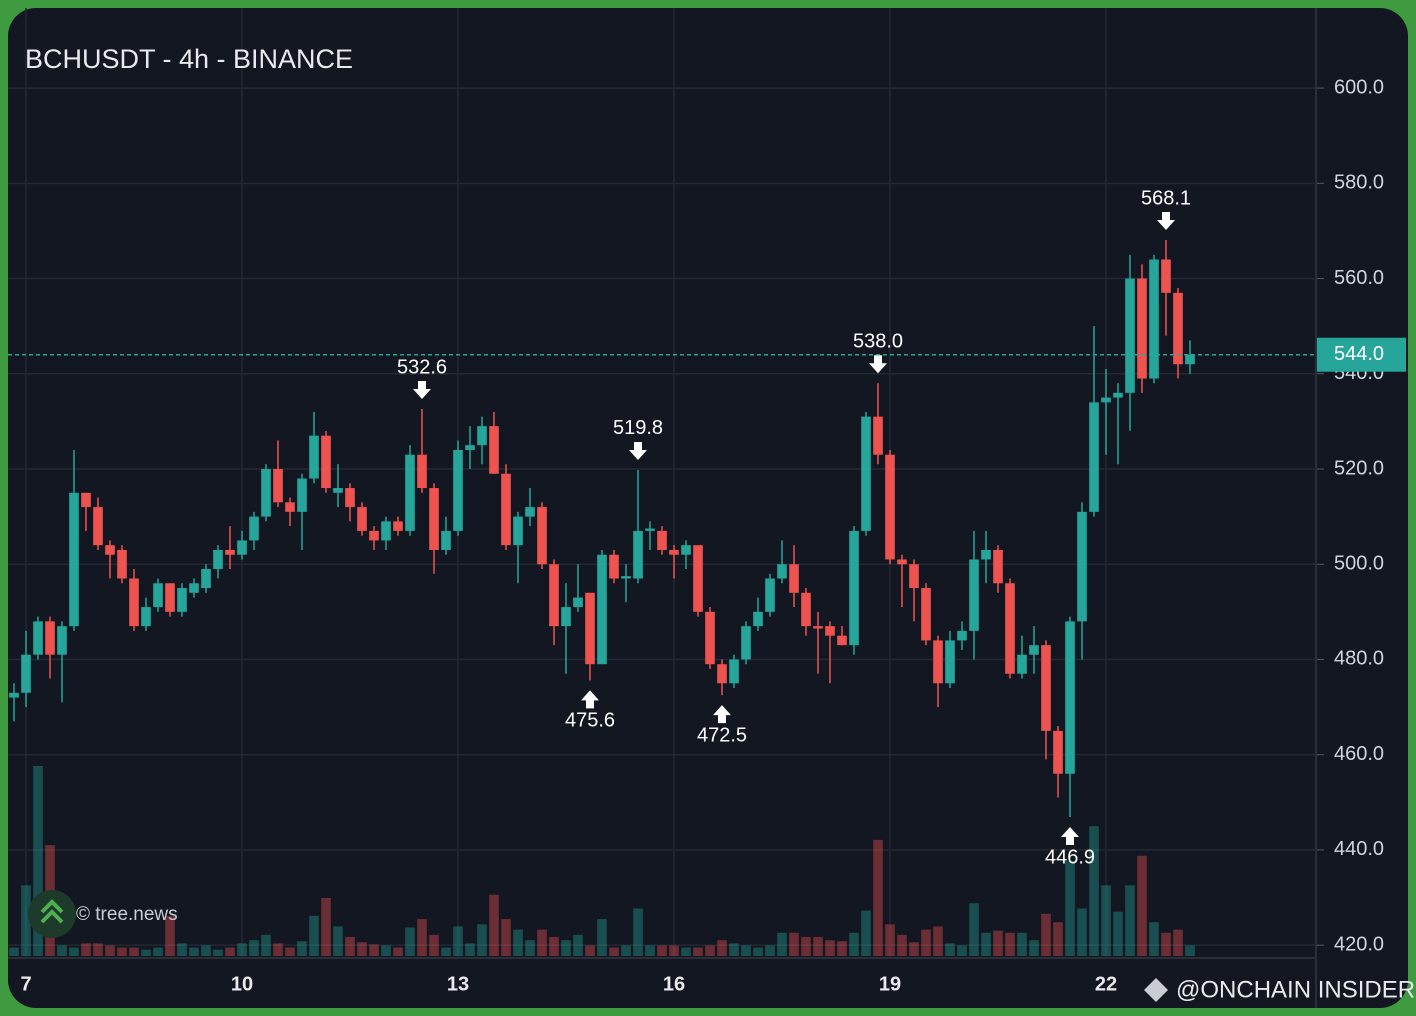 Image resolution: width=1416 pixels, height=1016 pixels. Describe the element at coordinates (242, 984) in the screenshot. I see `x-tick-label: 10` at that location.